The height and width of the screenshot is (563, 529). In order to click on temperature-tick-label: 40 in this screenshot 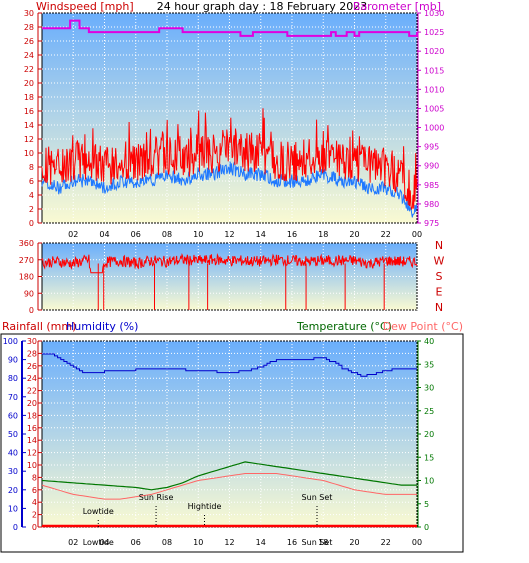, I will do `click(429, 341)`.